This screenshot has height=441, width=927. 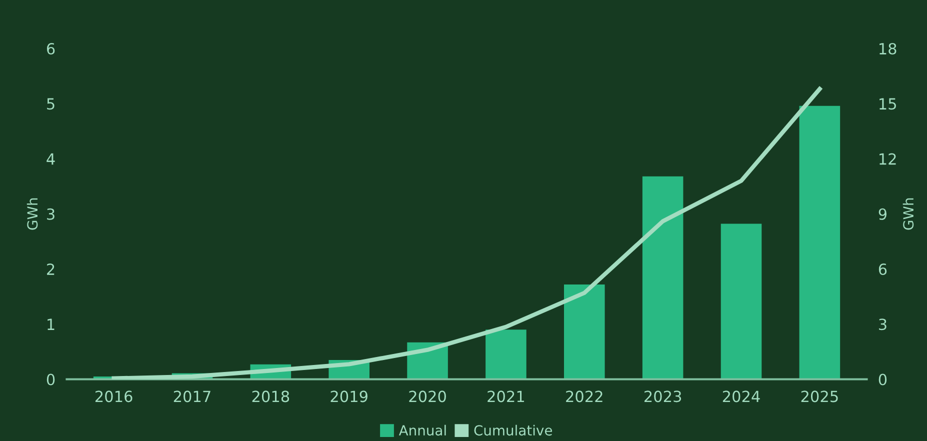 I want to click on y-tick-label: 0, so click(x=50, y=380).